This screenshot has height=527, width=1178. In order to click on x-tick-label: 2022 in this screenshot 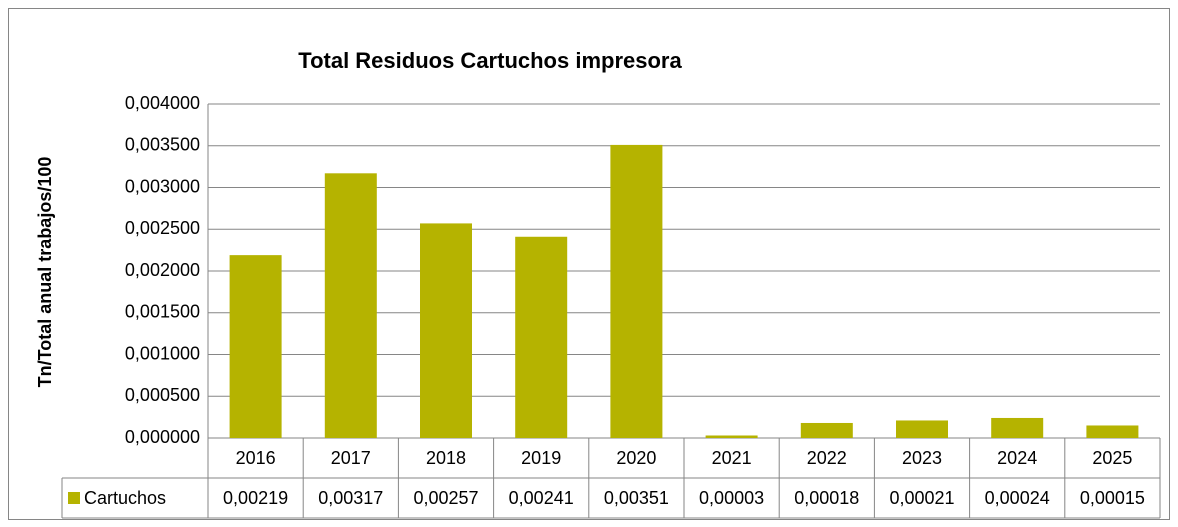, I will do `click(827, 458)`.